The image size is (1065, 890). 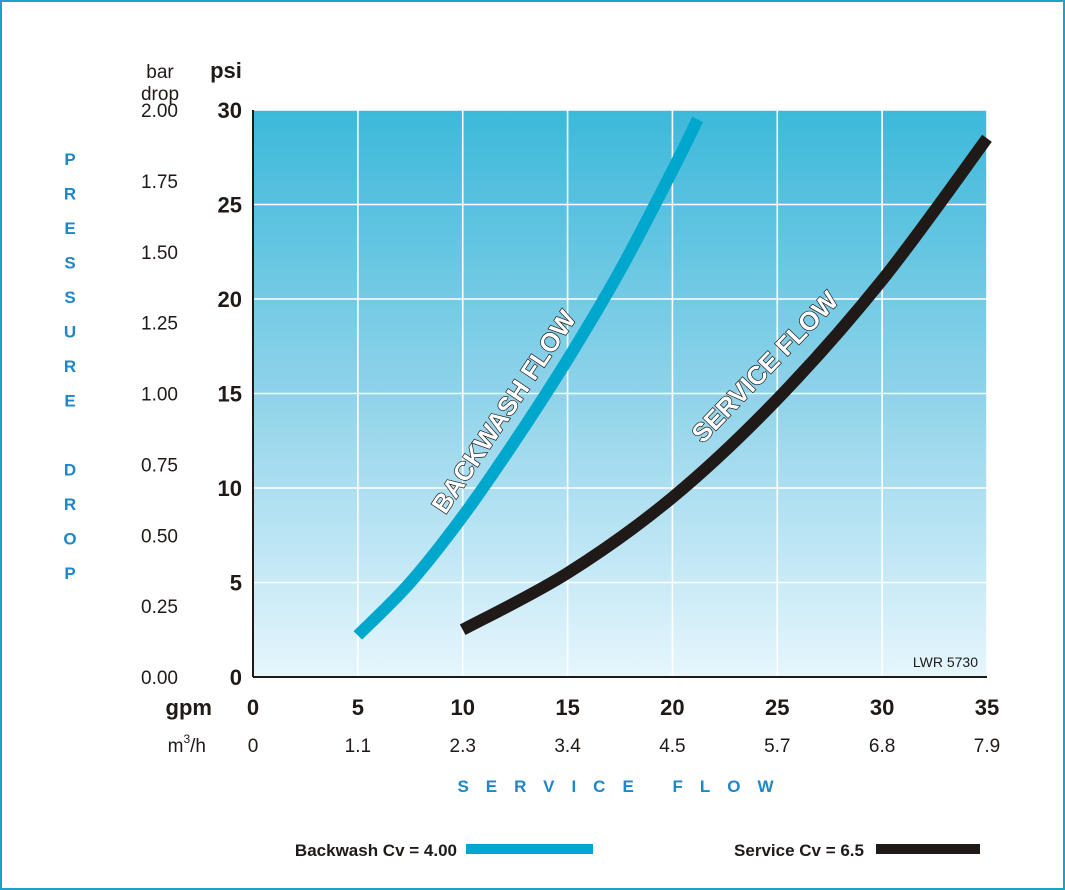 What do you see at coordinates (230, 205) in the screenshot?
I see `y-tick-label: 25` at bounding box center [230, 205].